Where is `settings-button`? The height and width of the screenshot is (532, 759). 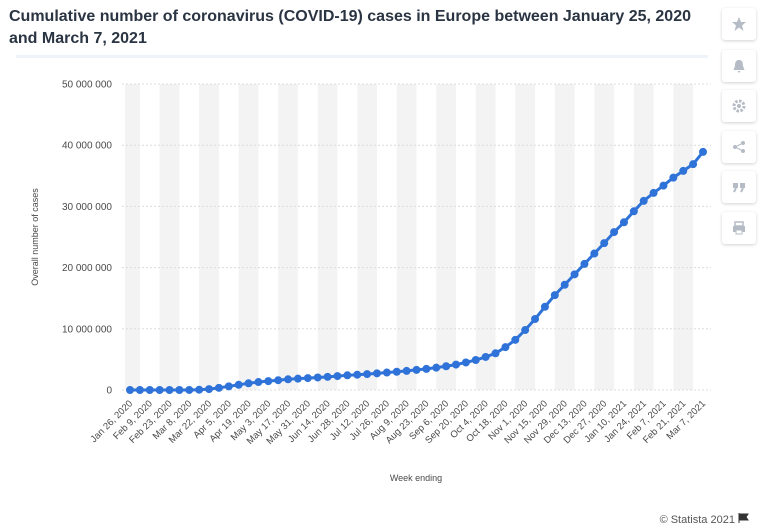
settings-button is located at coordinates (739, 106).